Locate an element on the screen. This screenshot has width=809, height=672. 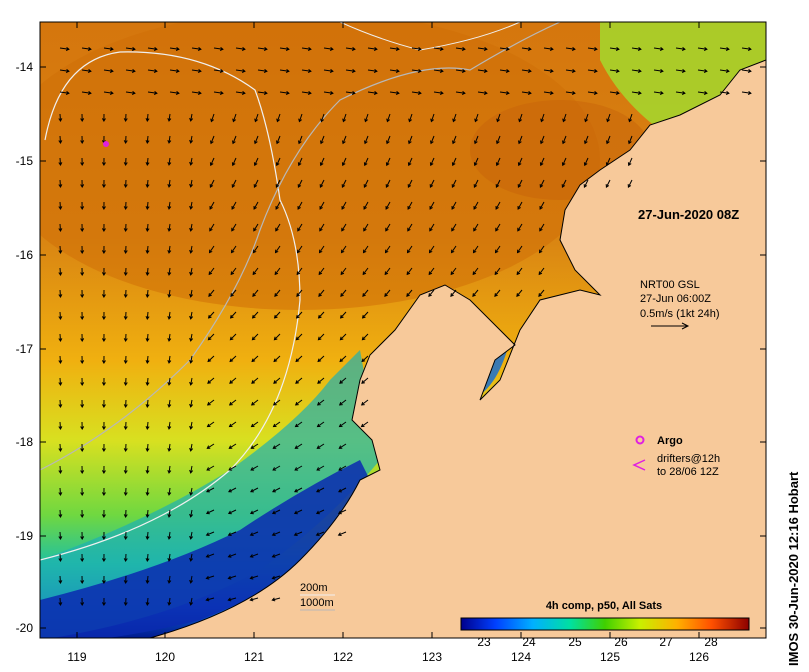
lon-tick-label: 122 is located at coordinates (343, 657).